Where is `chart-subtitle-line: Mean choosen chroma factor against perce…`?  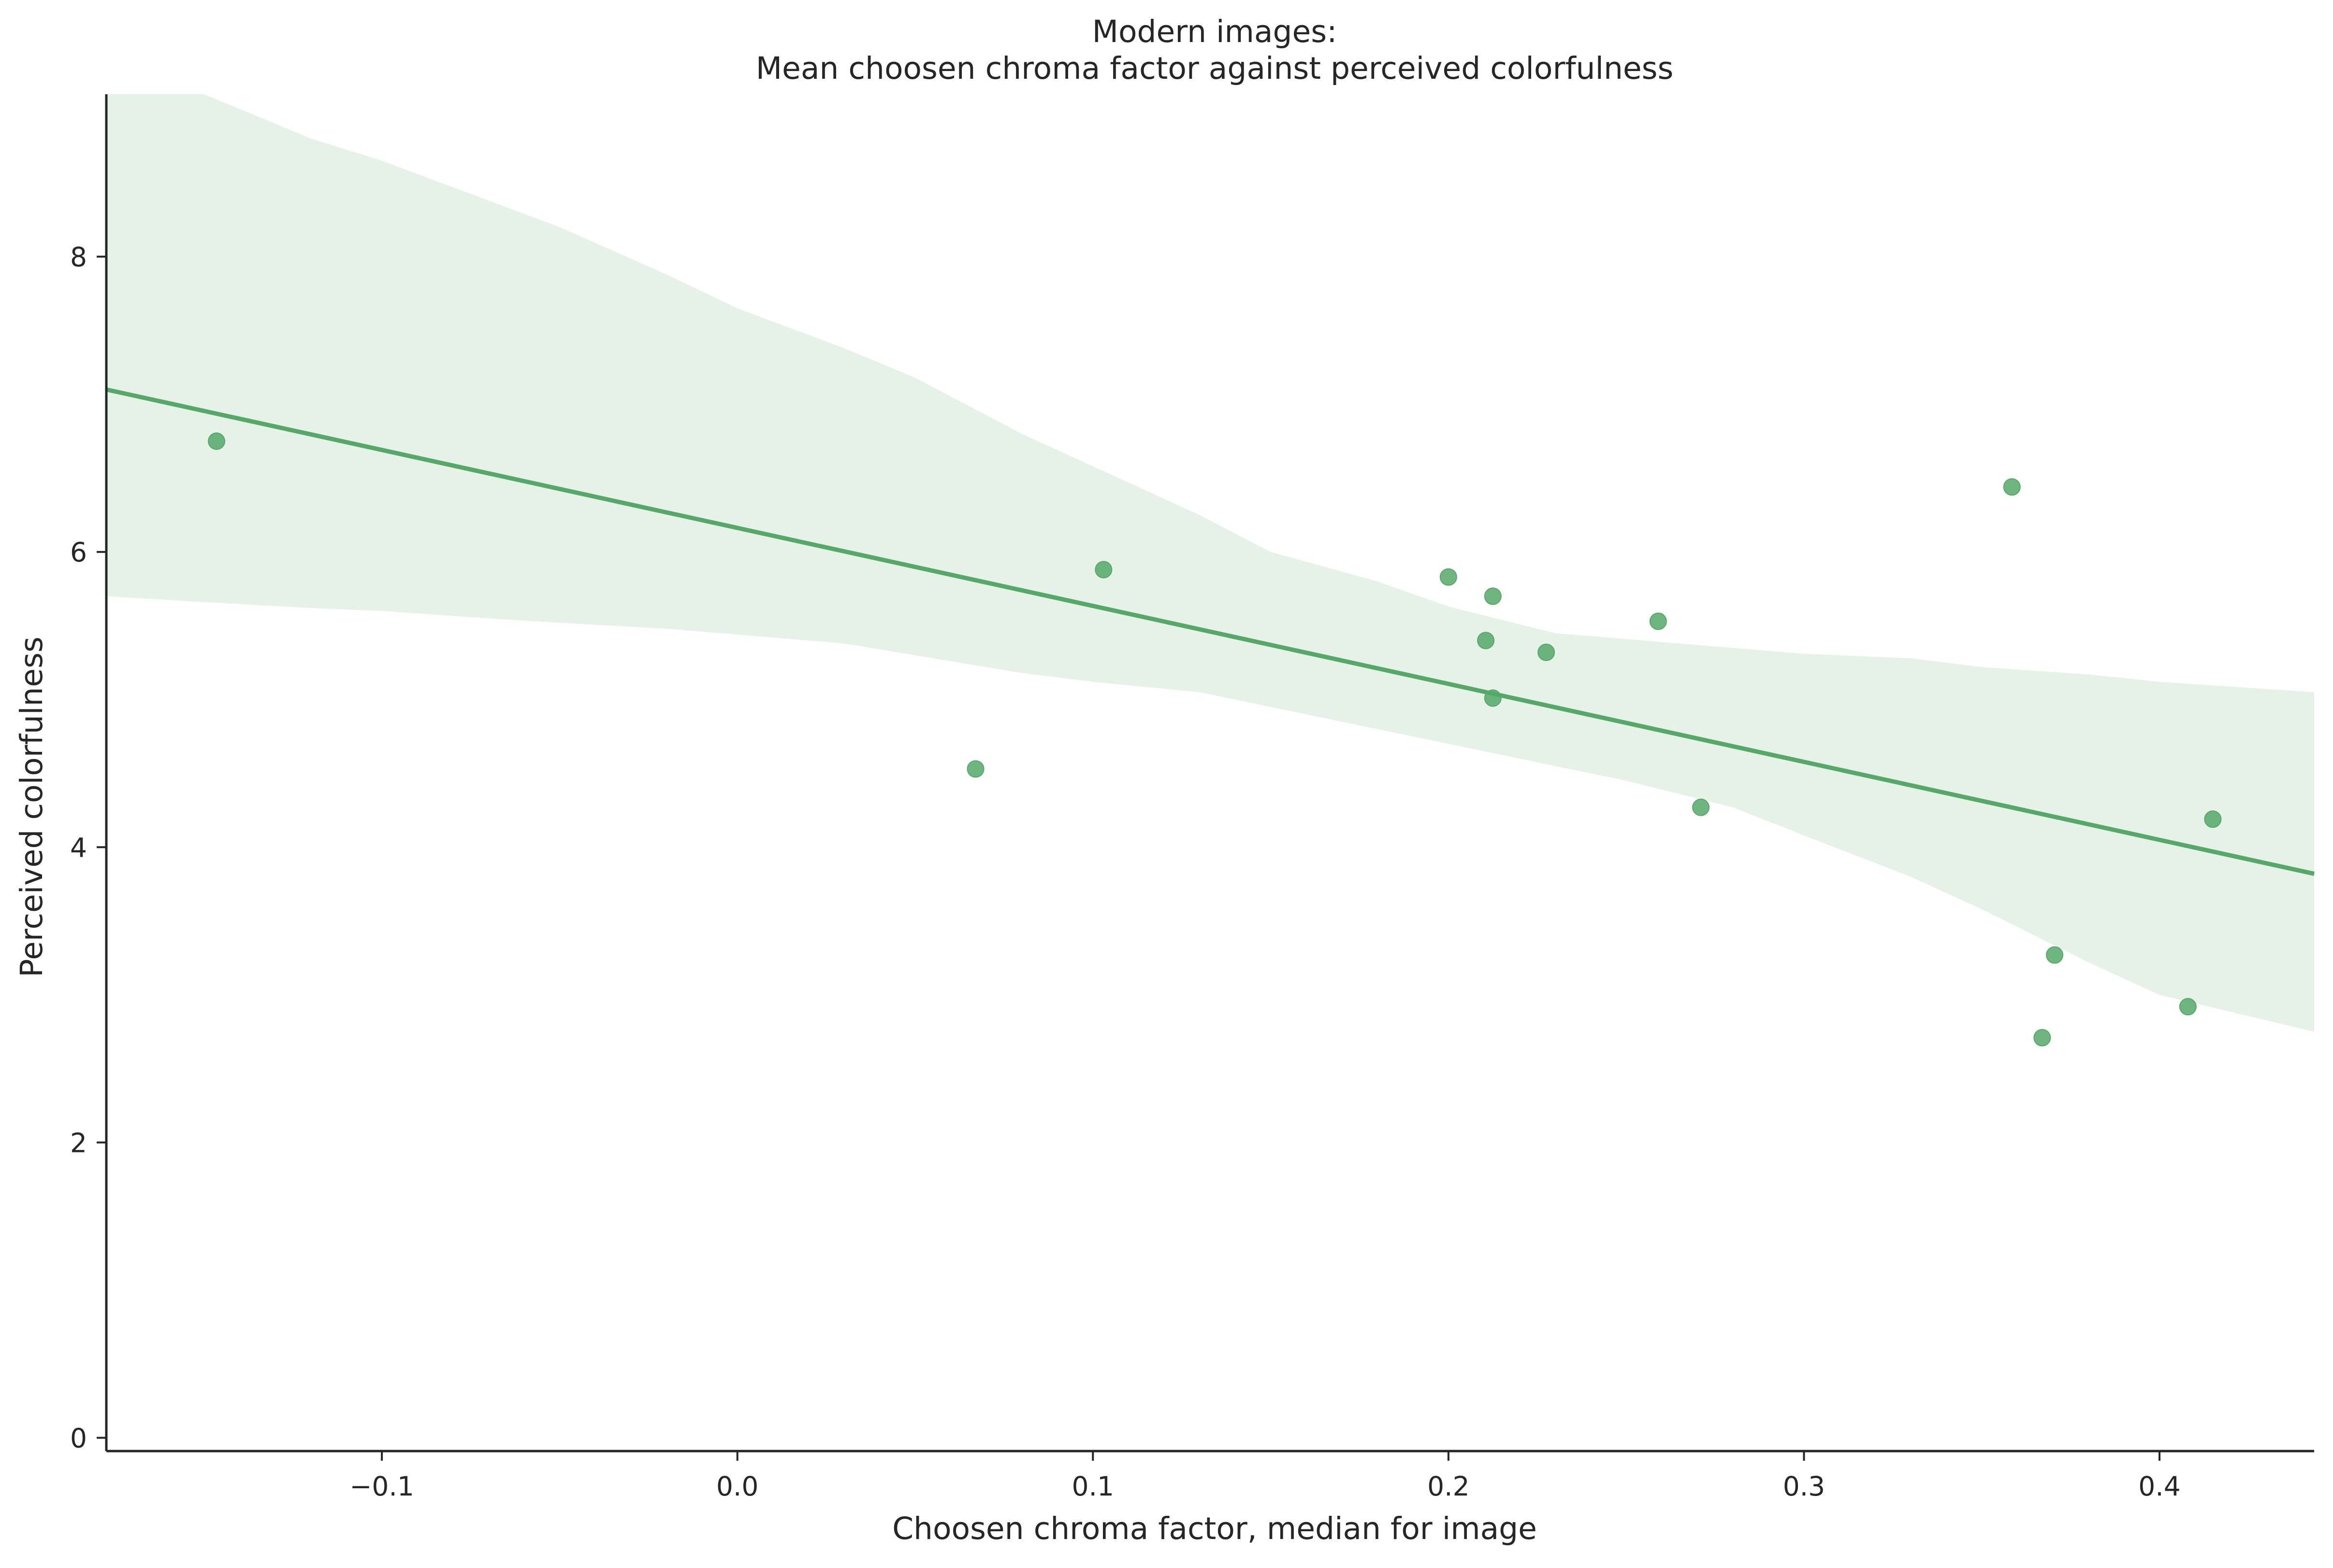 chart-subtitle-line: Mean choosen chroma factor against perce… is located at coordinates (1215, 68).